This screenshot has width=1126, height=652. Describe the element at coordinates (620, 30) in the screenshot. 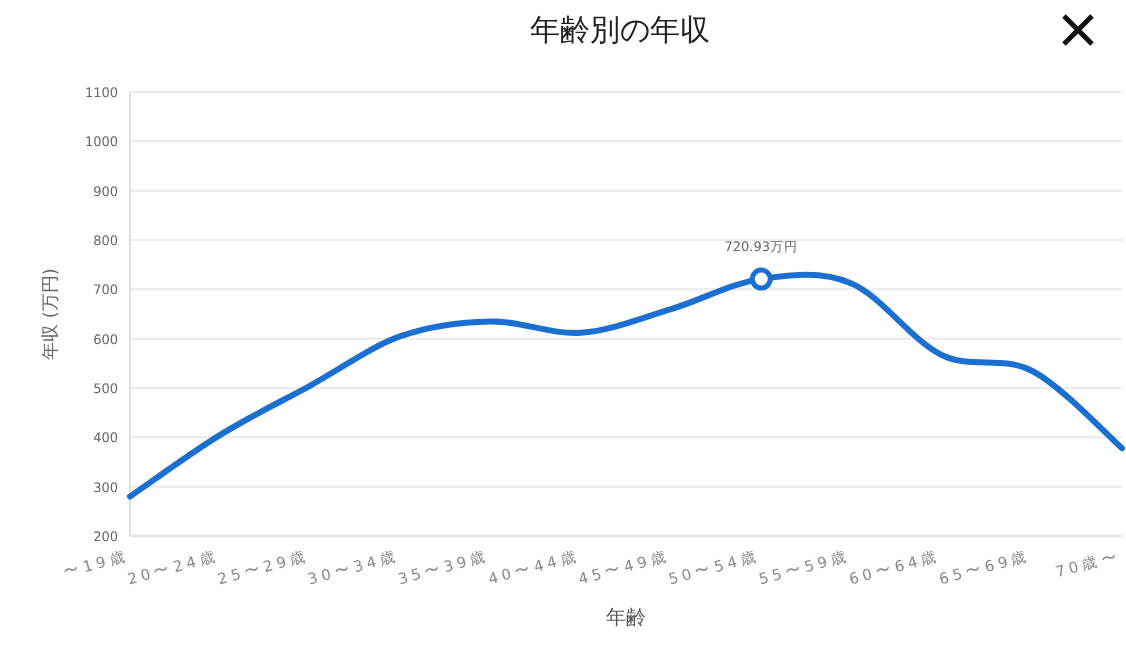

I see `chart-title: 年齢別の年収` at that location.